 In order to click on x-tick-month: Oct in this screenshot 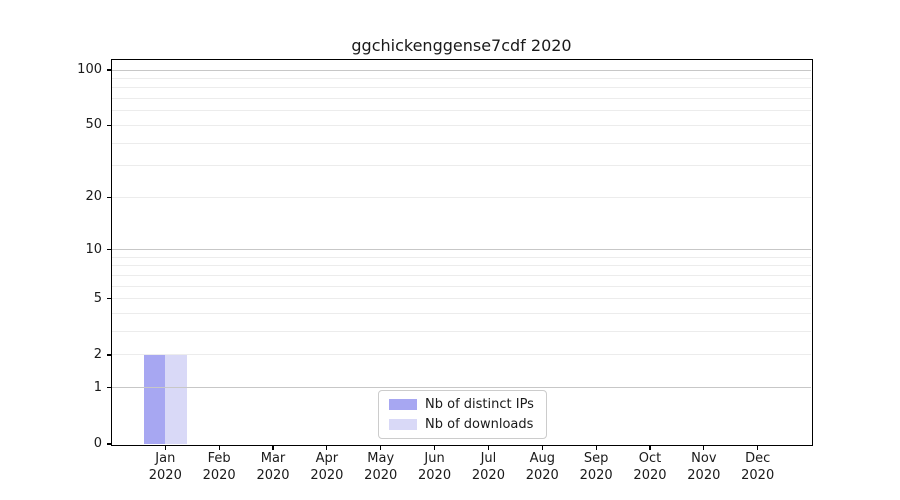, I will do `click(650, 458)`.